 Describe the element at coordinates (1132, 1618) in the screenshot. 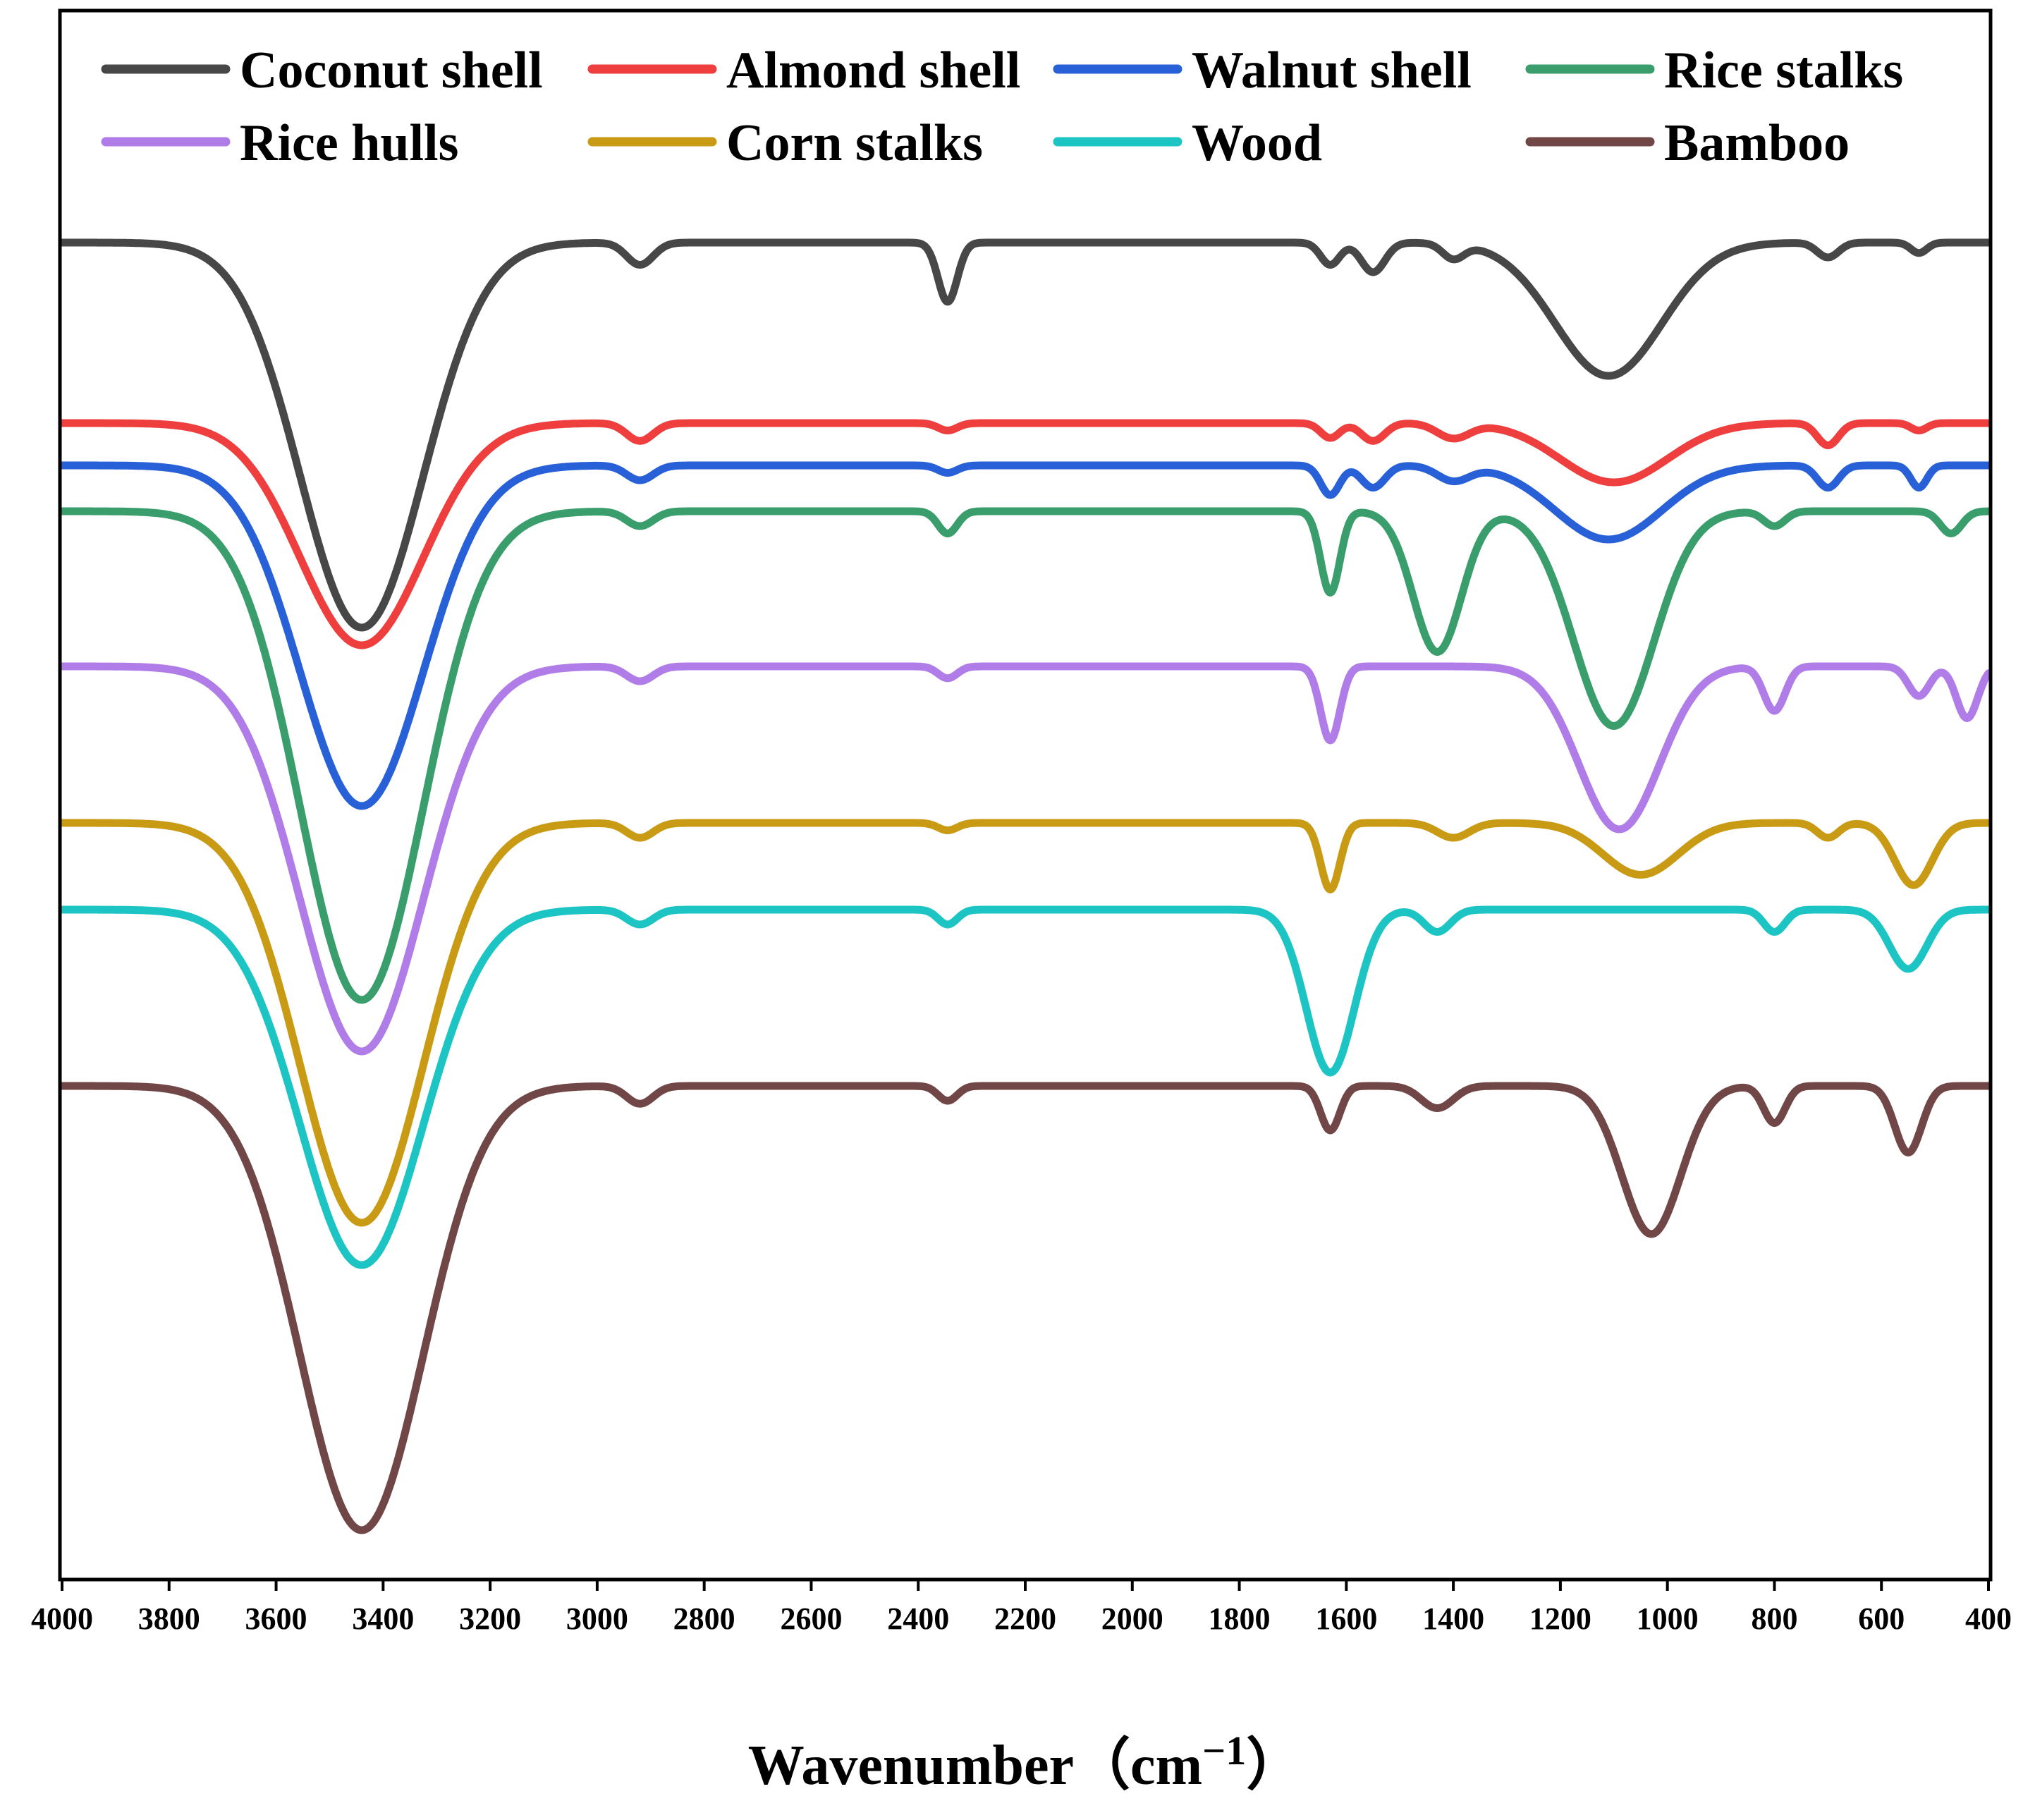

I see `x-tick-label-2000: 2000` at that location.